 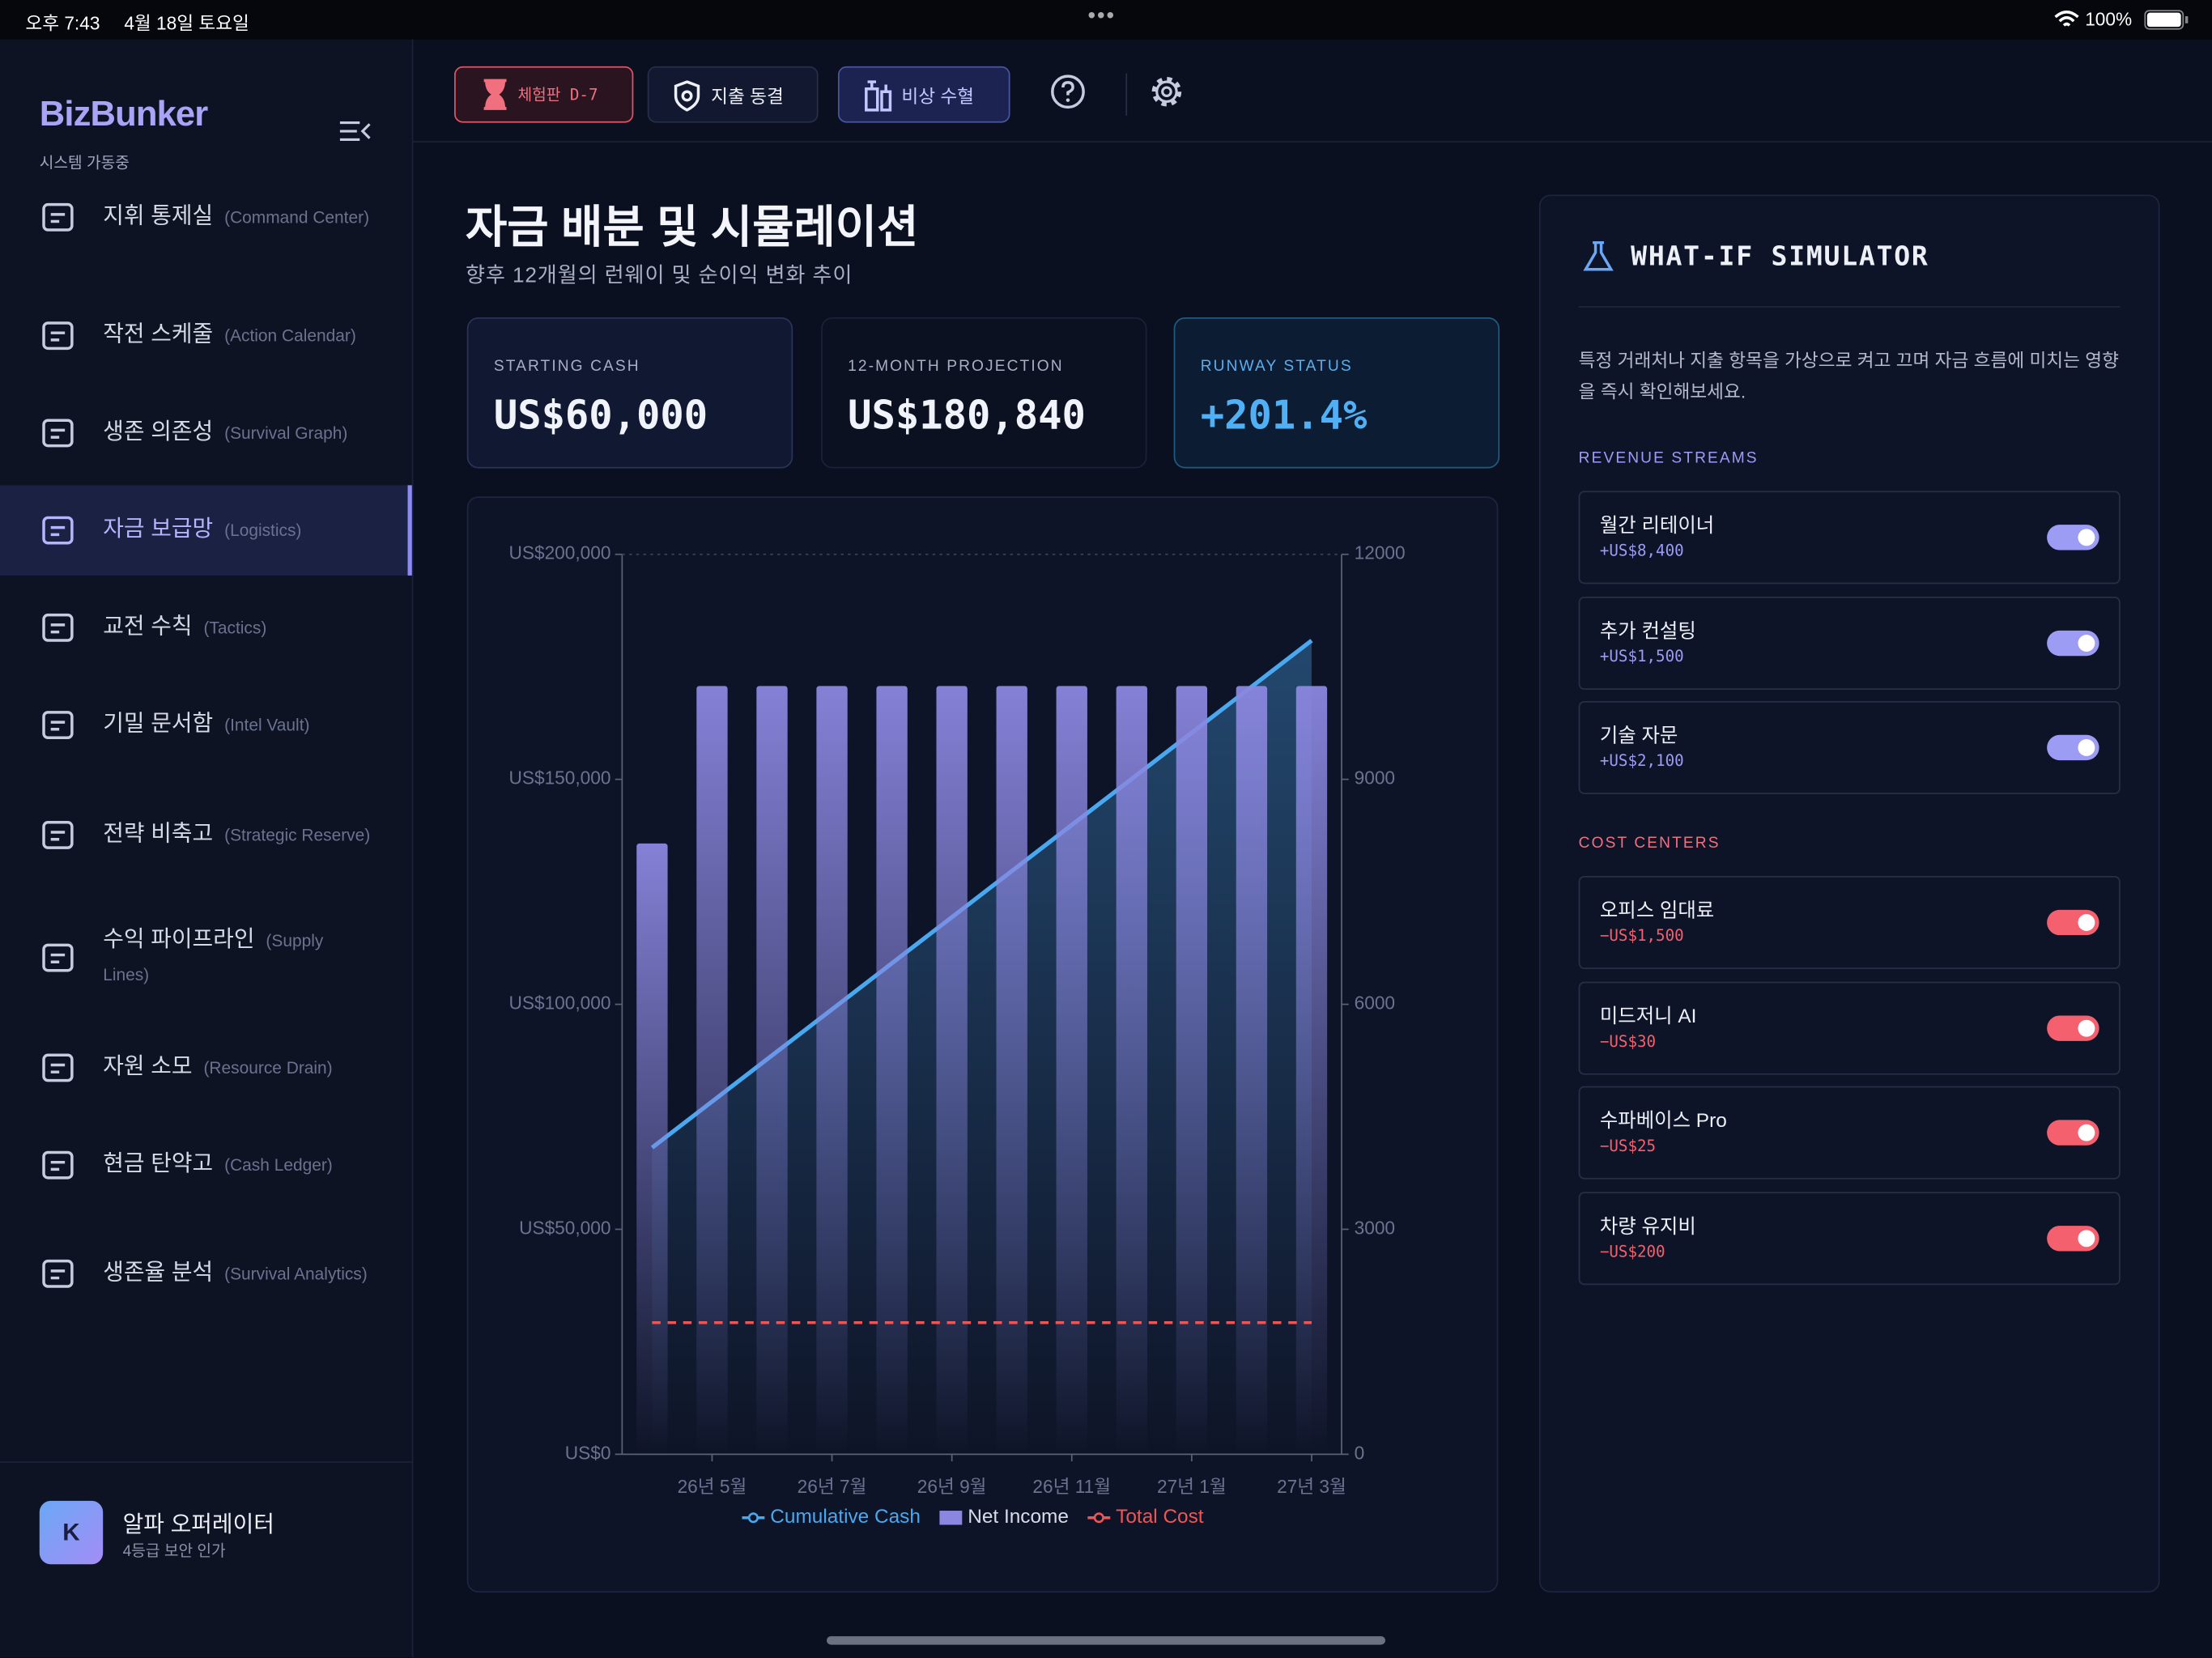 What do you see at coordinates (237, 336) in the screenshot?
I see `nav-text: 작전 스케줄 (Action Calendar)` at bounding box center [237, 336].